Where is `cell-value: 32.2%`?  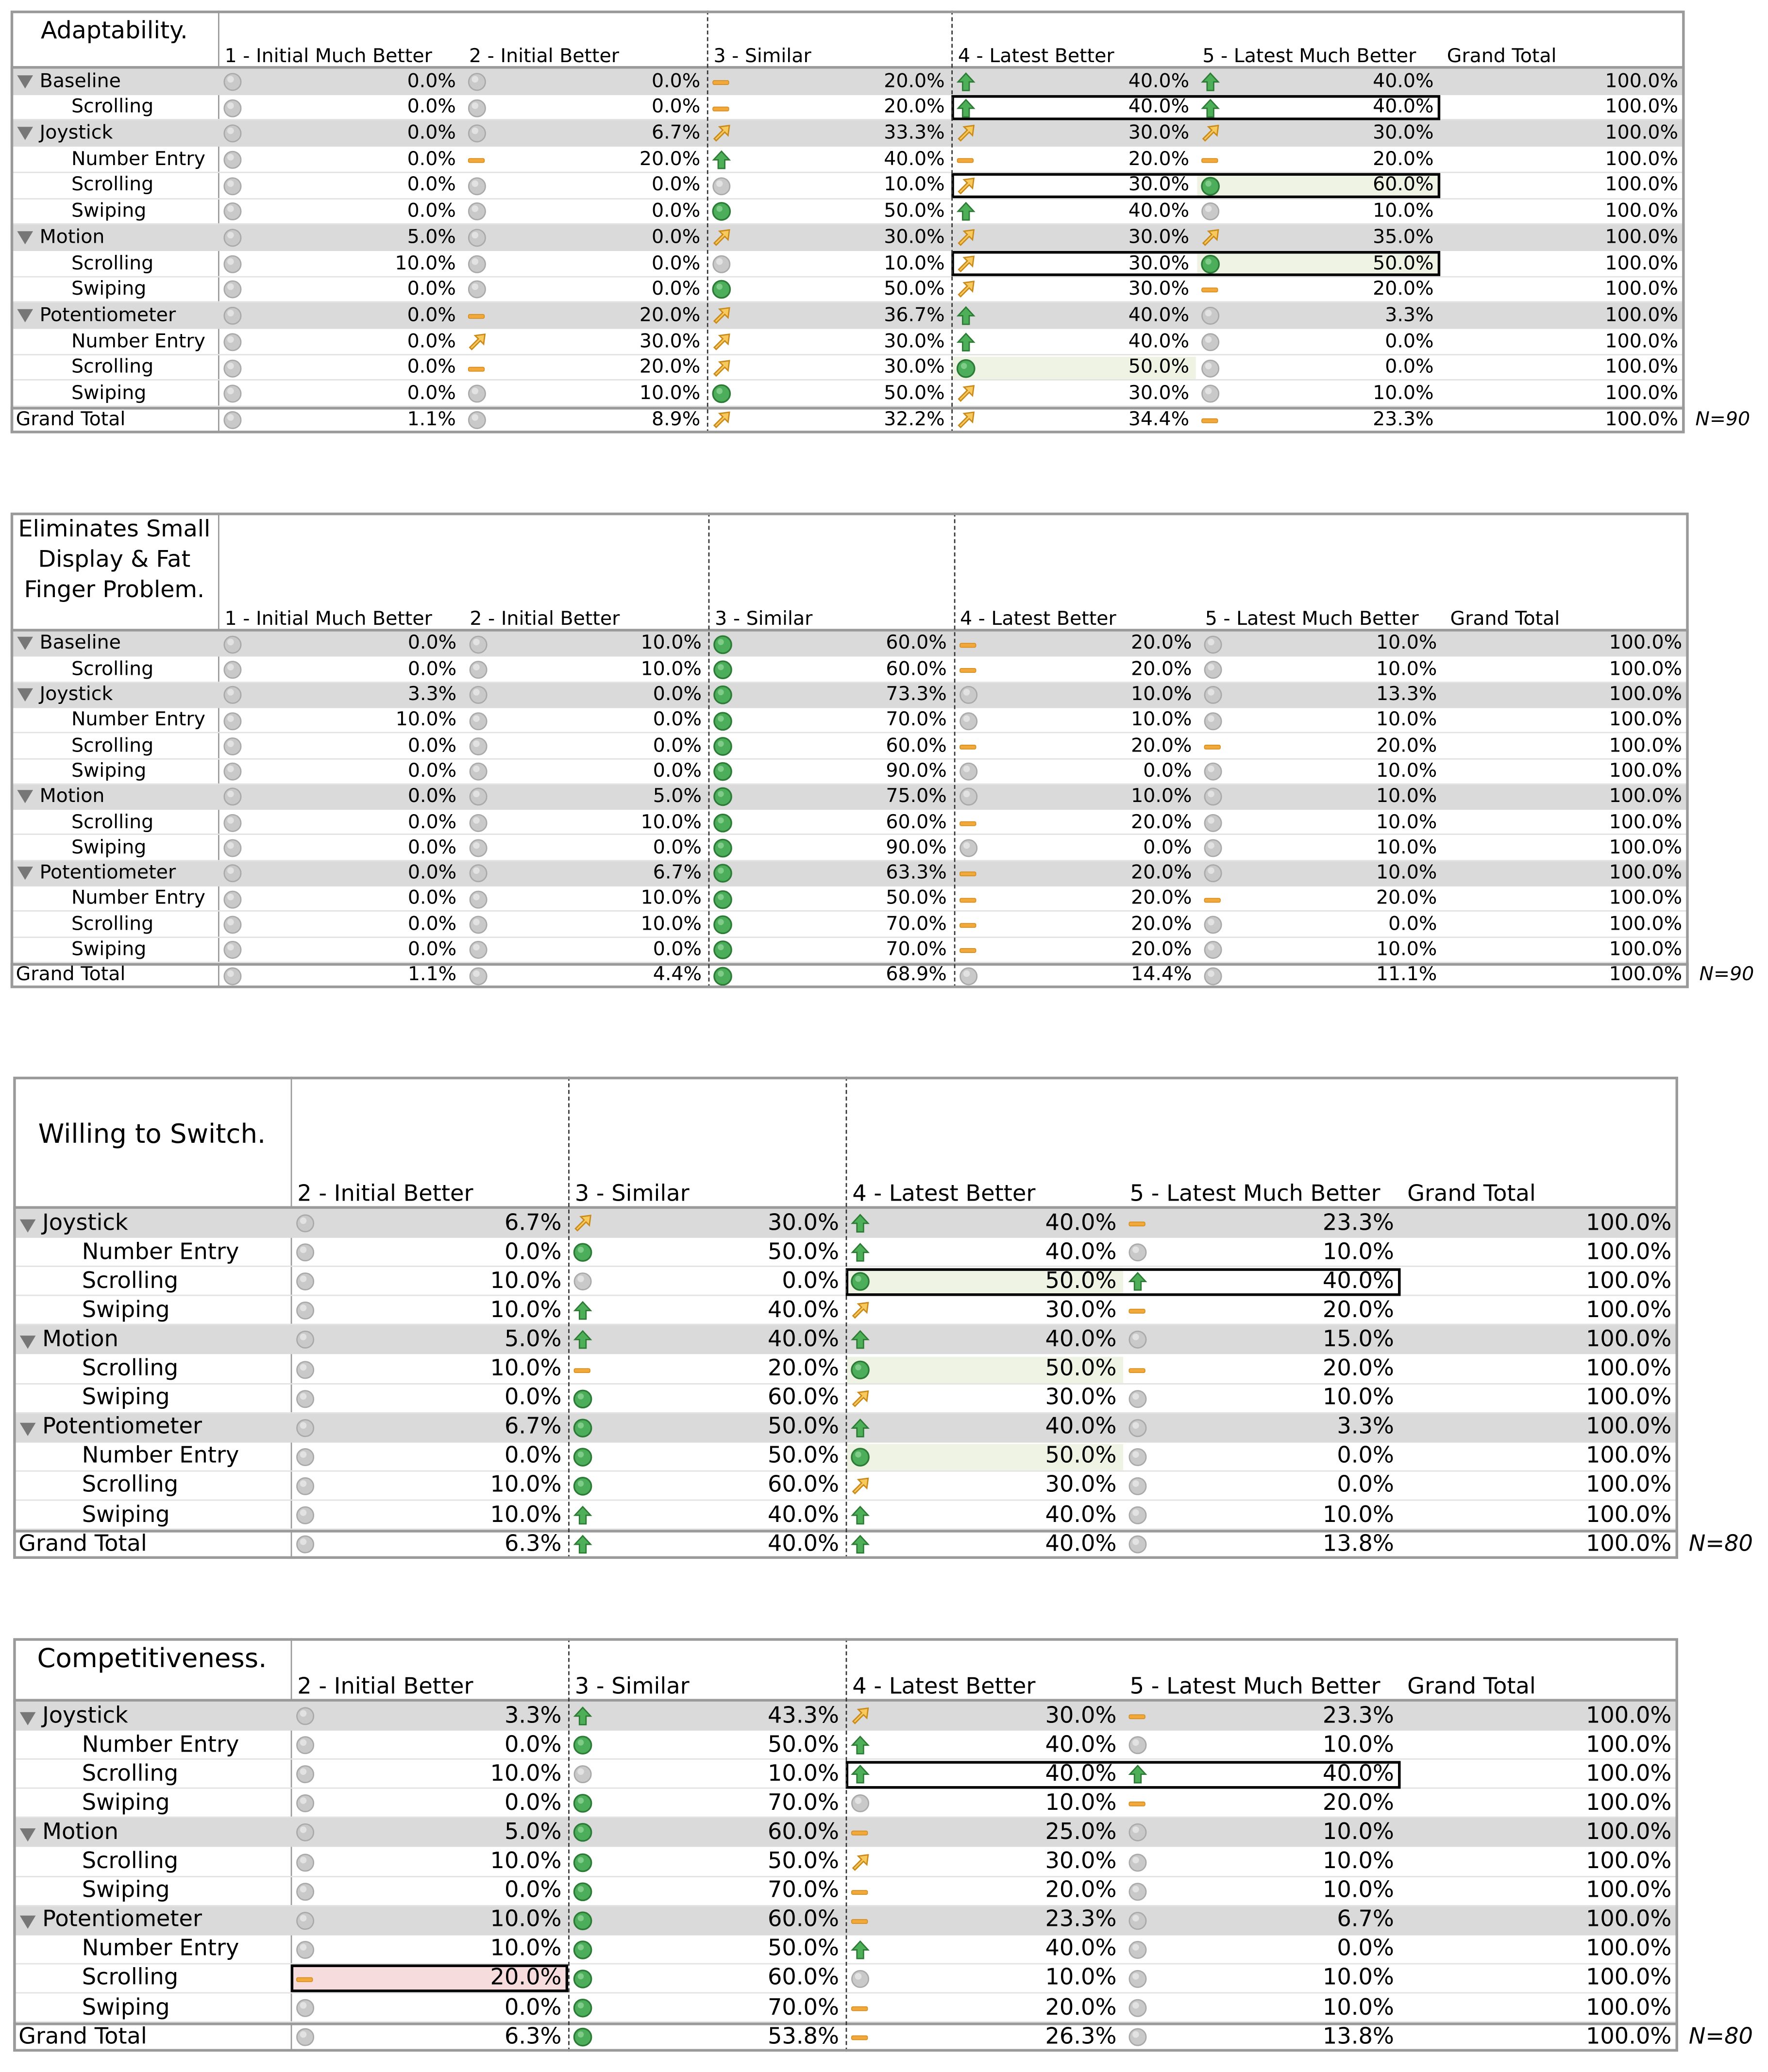
cell-value: 32.2% is located at coordinates (914, 420).